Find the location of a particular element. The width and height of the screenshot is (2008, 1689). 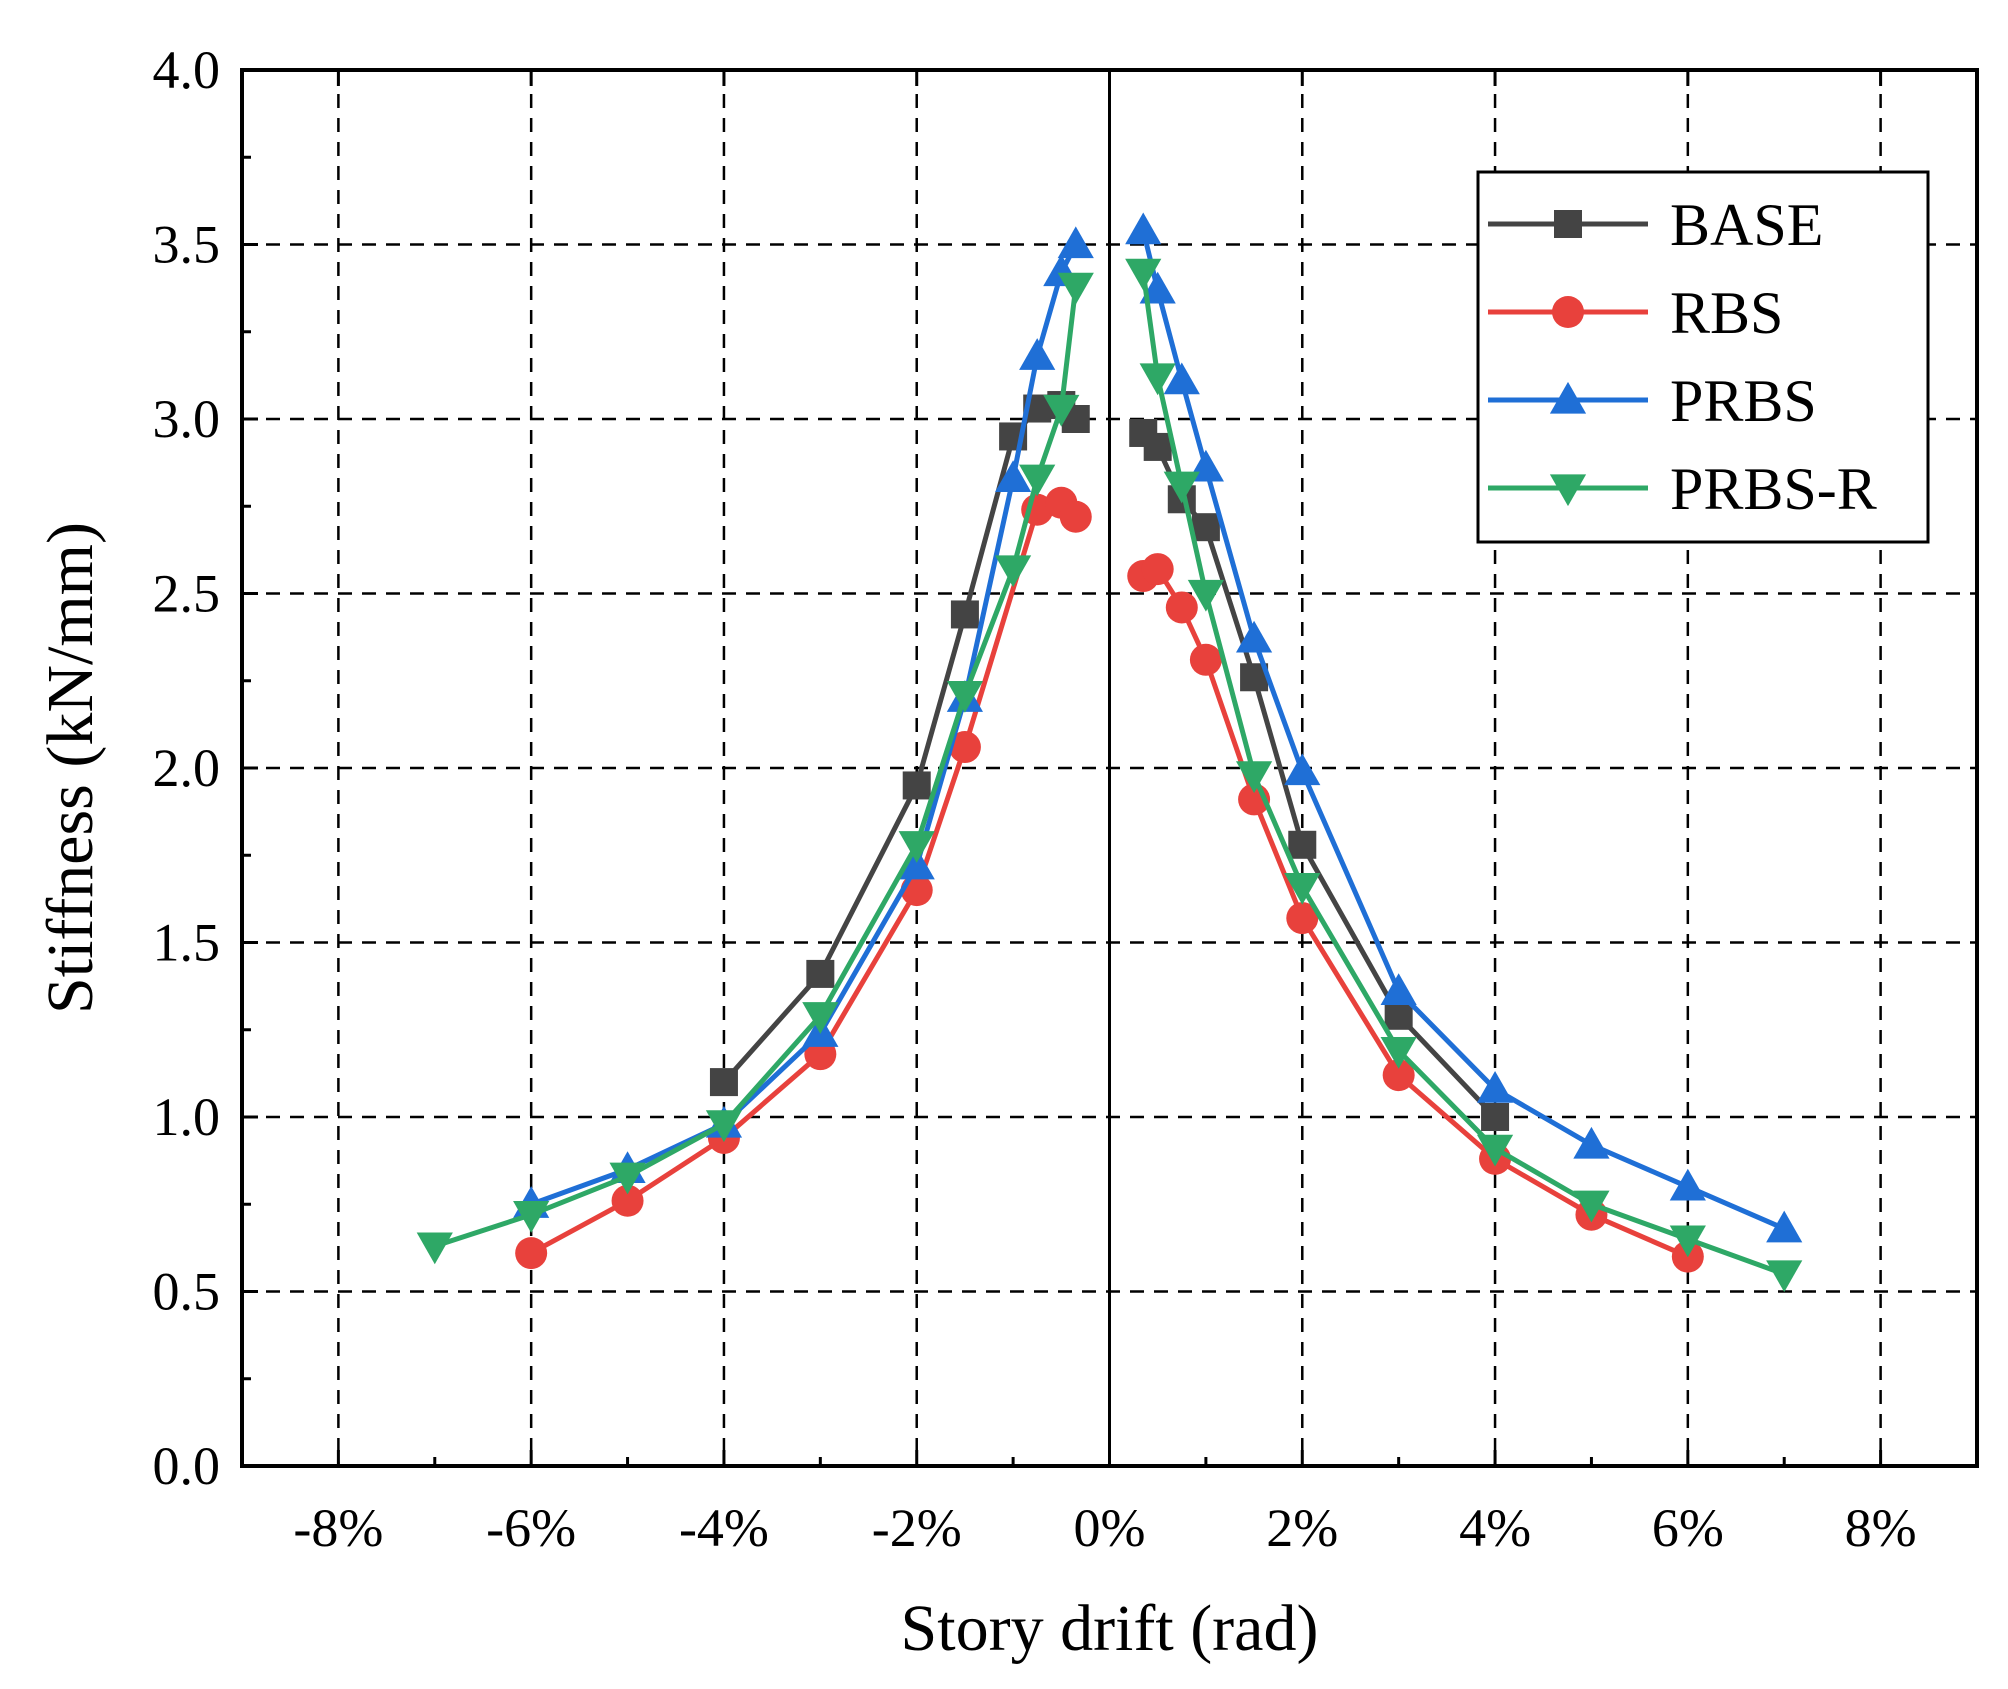

y-tick-label: 3.5 is located at coordinates (187, 245).